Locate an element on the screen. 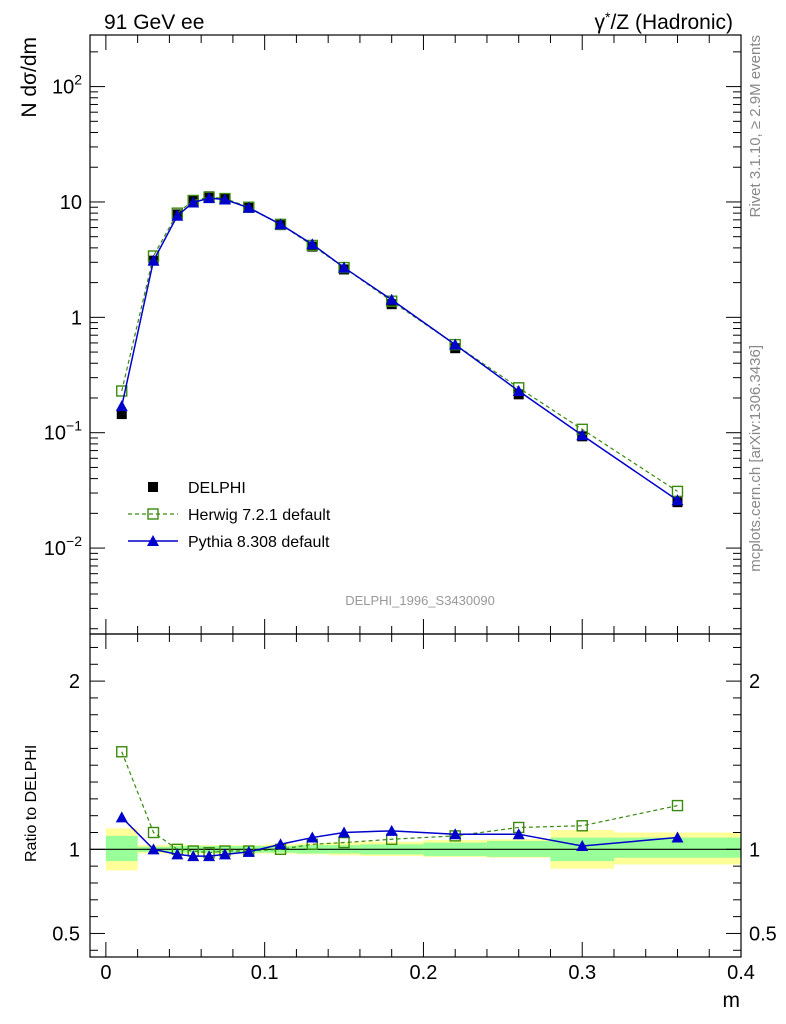 This screenshot has width=786, height=1024. x-tick-label: 0.4 is located at coordinates (741, 973).